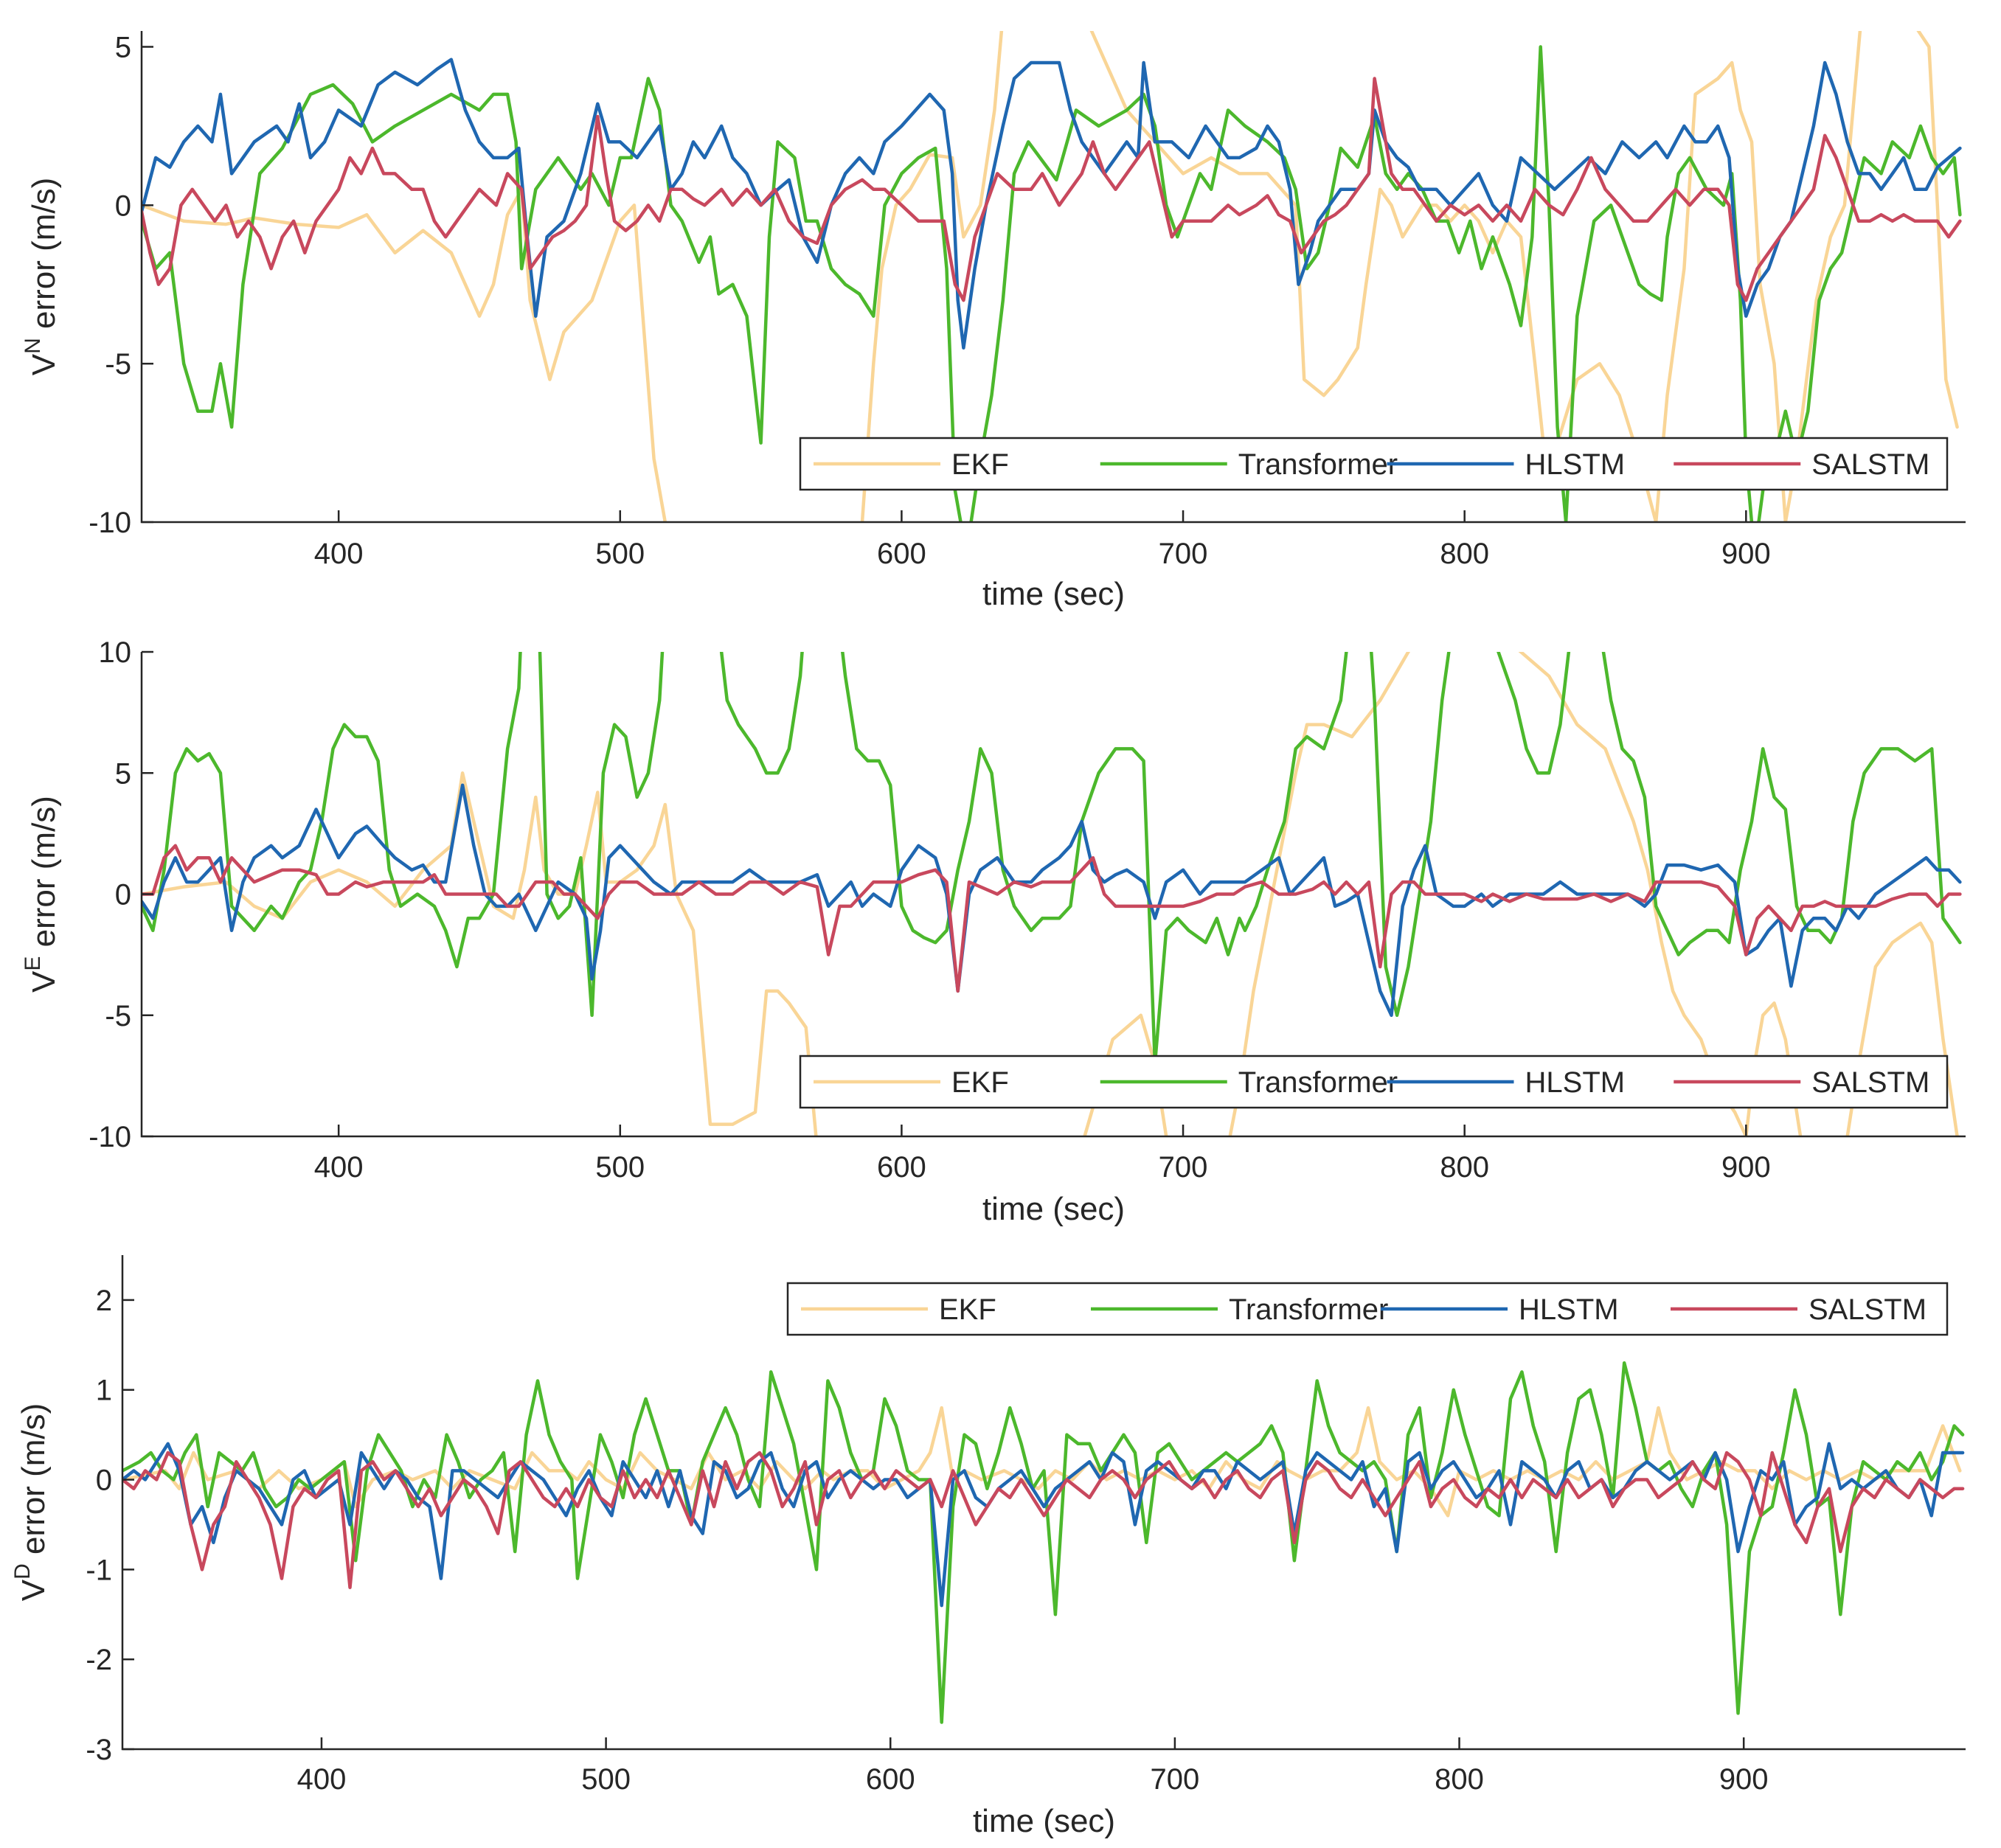  What do you see at coordinates (1042, 1462) in the screenshot?
I see `series-line-ekf` at bounding box center [1042, 1462].